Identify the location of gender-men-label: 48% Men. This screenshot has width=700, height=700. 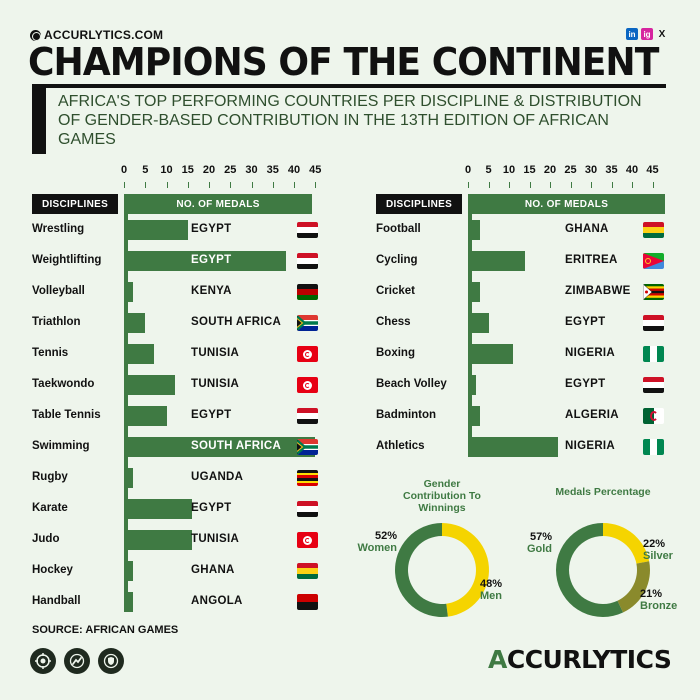
(491, 590).